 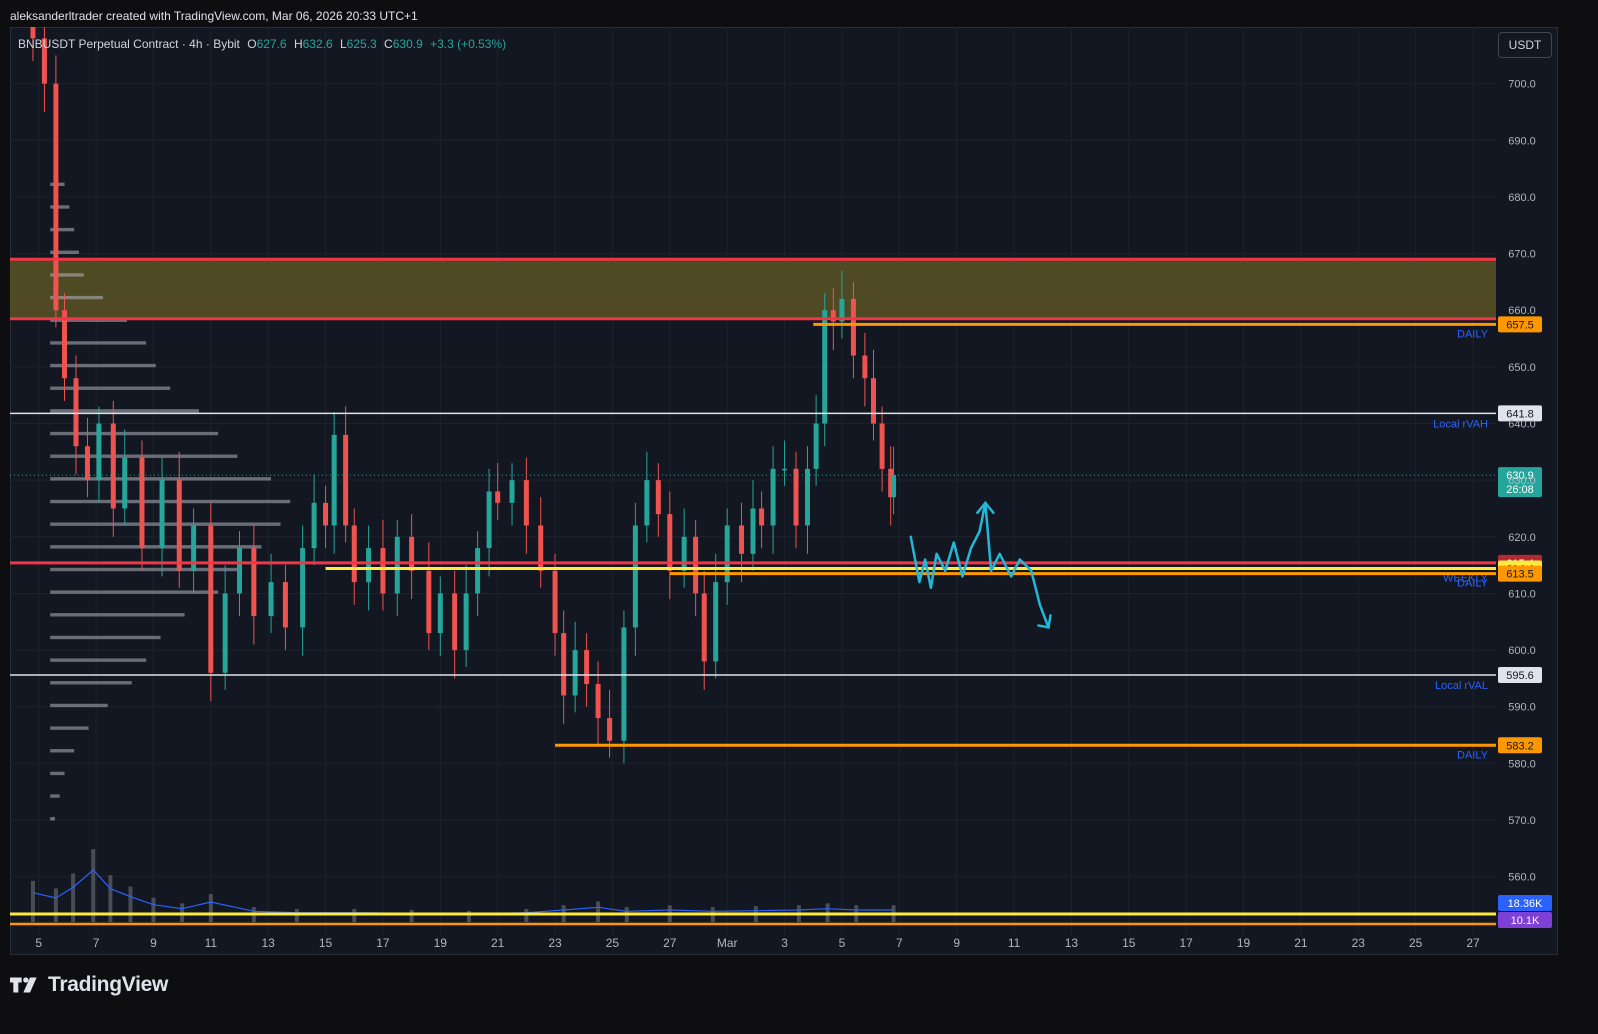 I want to click on y-axis-tick-label: 610.0, so click(x=1522, y=594).